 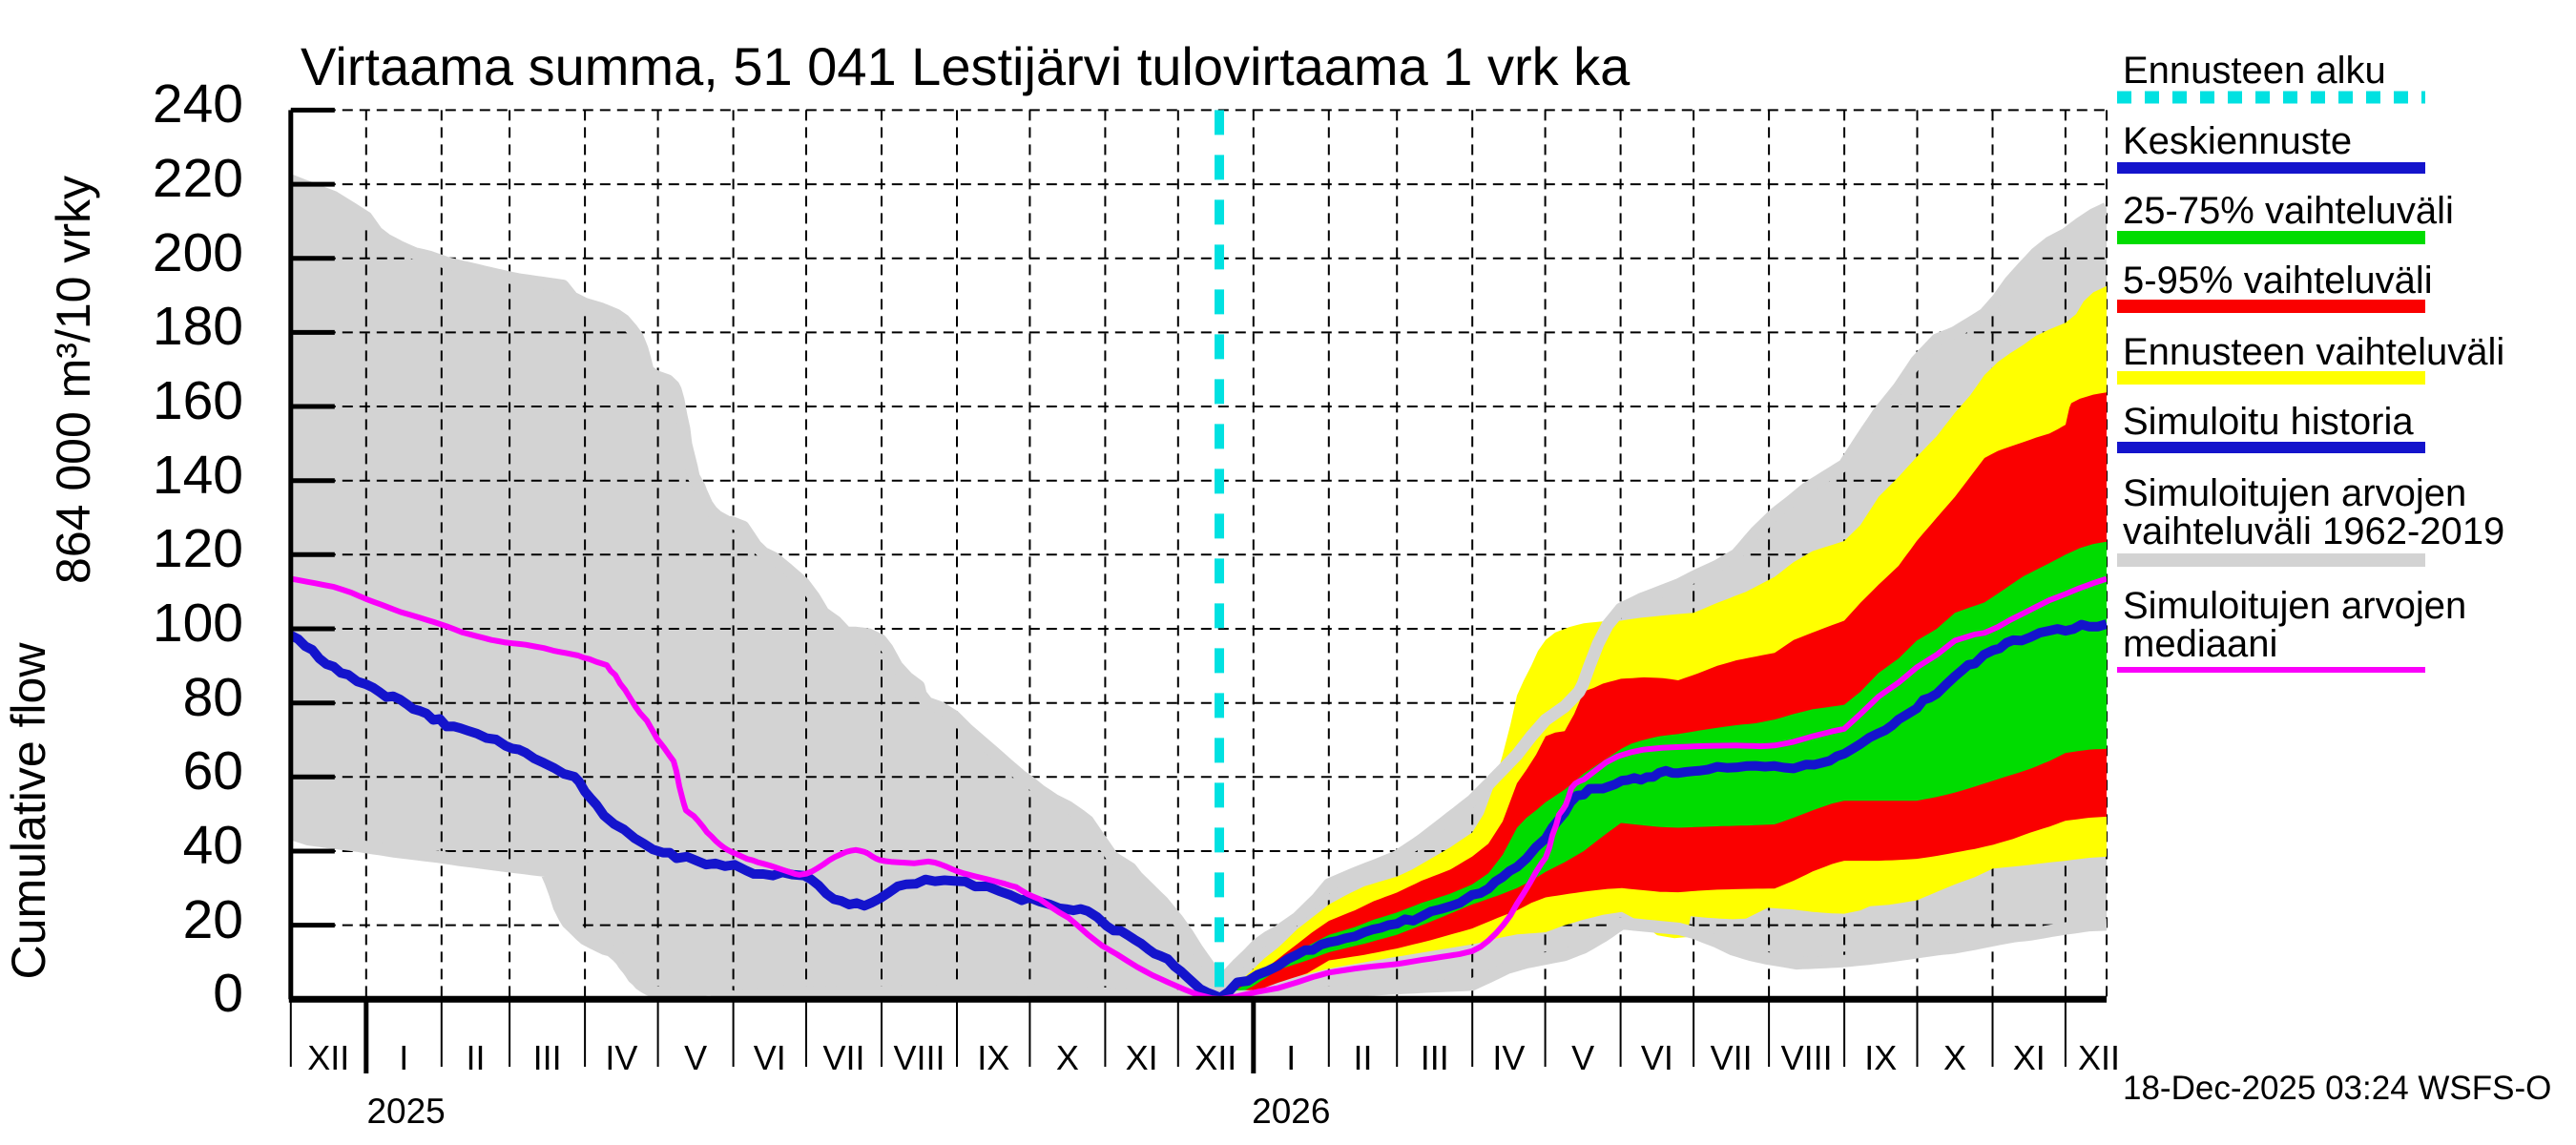 What do you see at coordinates (198, 401) in the screenshot?
I see `svg-text: 160` at bounding box center [198, 401].